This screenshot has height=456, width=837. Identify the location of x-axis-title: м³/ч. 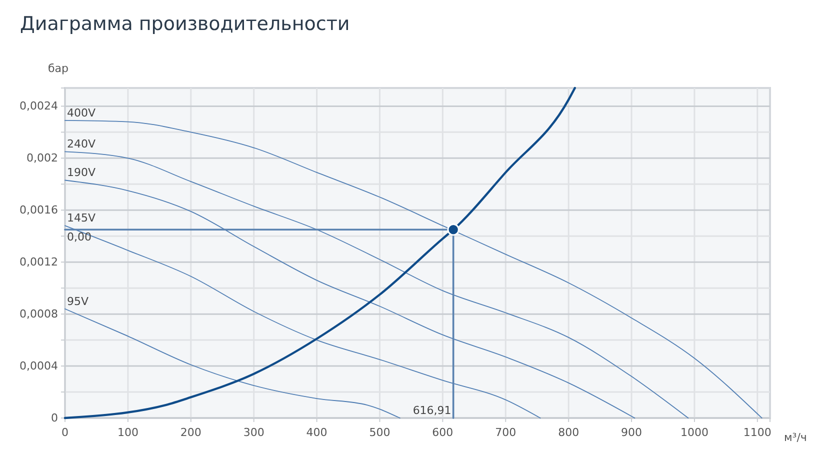
(795, 437).